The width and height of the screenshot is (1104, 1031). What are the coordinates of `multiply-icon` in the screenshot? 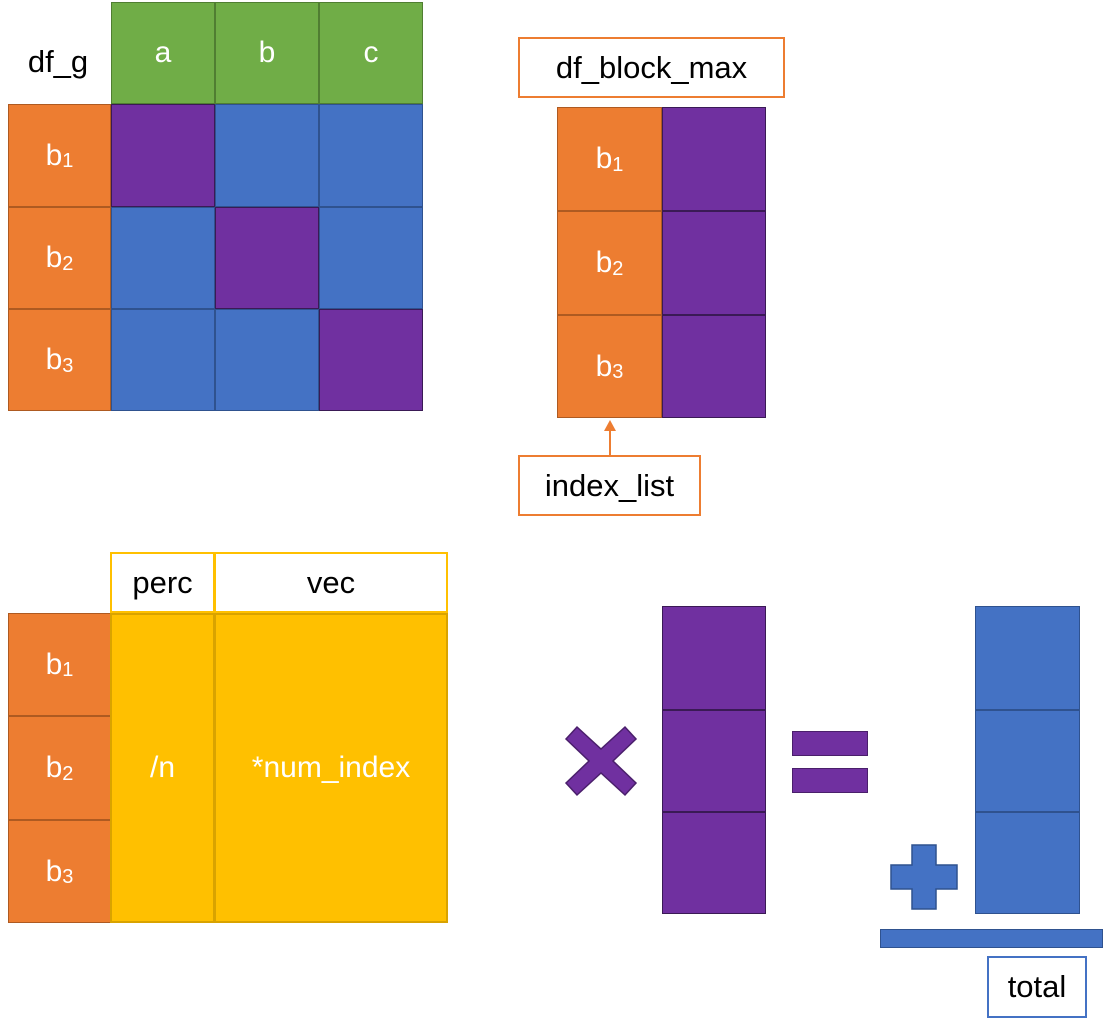 It's located at (601, 761).